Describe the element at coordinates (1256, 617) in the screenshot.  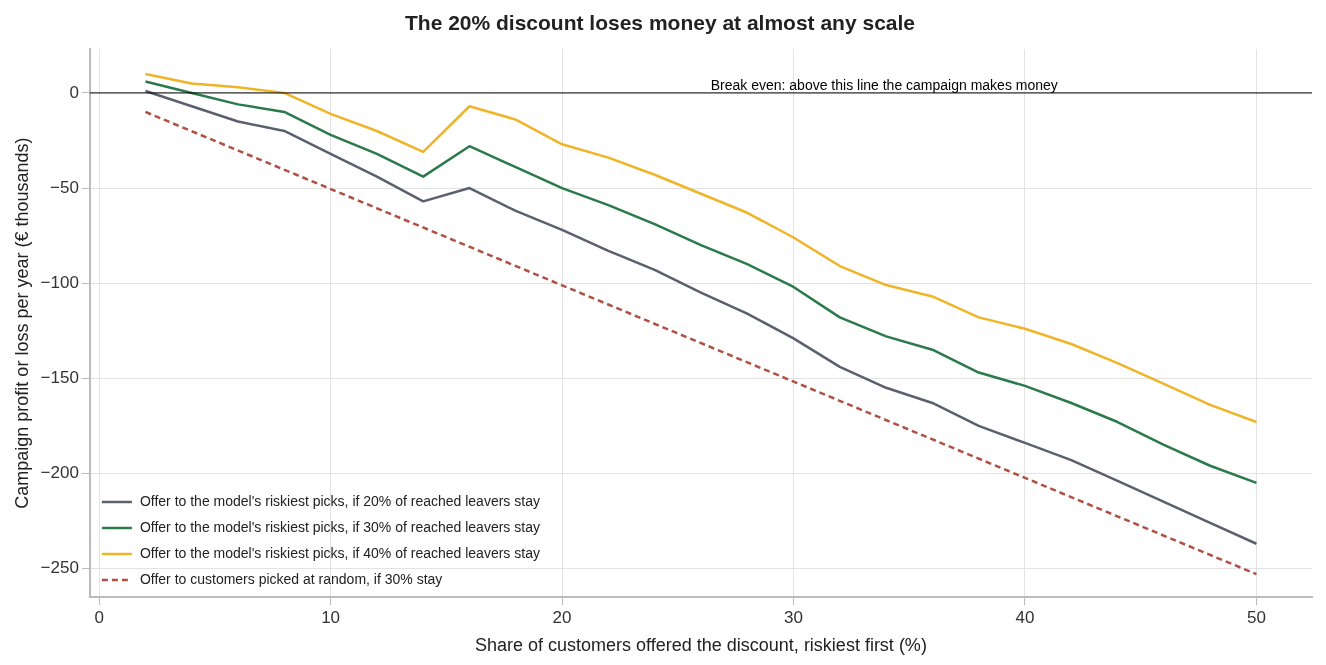
I see `x-tick-label: 50` at that location.